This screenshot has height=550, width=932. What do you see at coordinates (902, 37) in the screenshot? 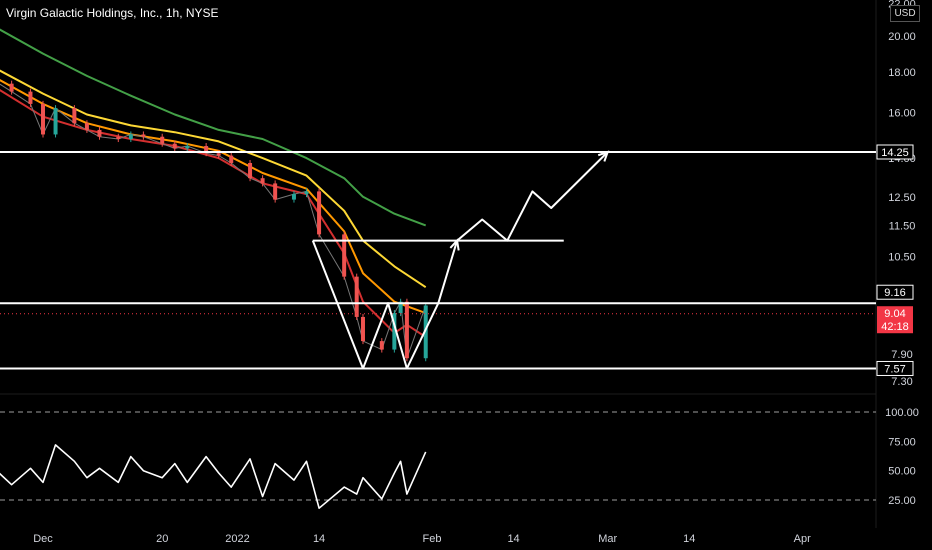
I see `price-axis-tick-label: 20.00` at bounding box center [902, 37].